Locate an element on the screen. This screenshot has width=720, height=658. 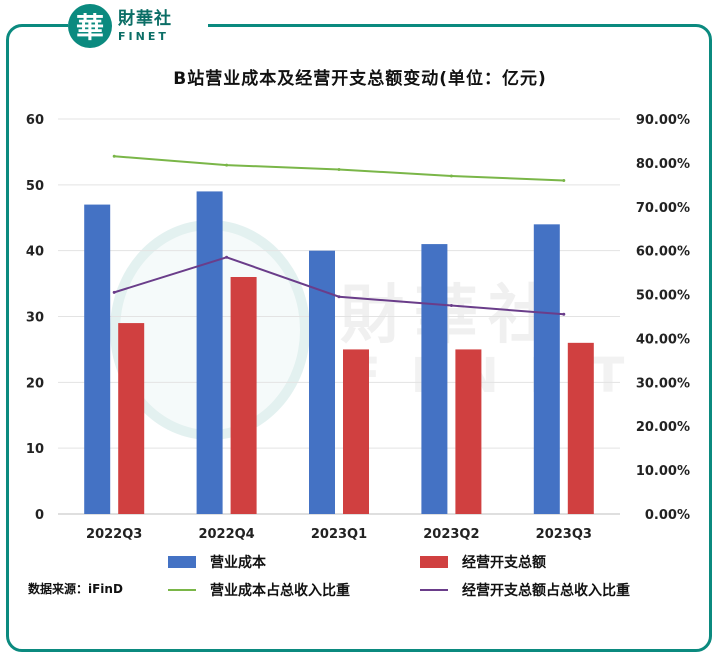
legend-item-cost-ratio: 营业成本占总收入比重 is located at coordinates (259, 590).